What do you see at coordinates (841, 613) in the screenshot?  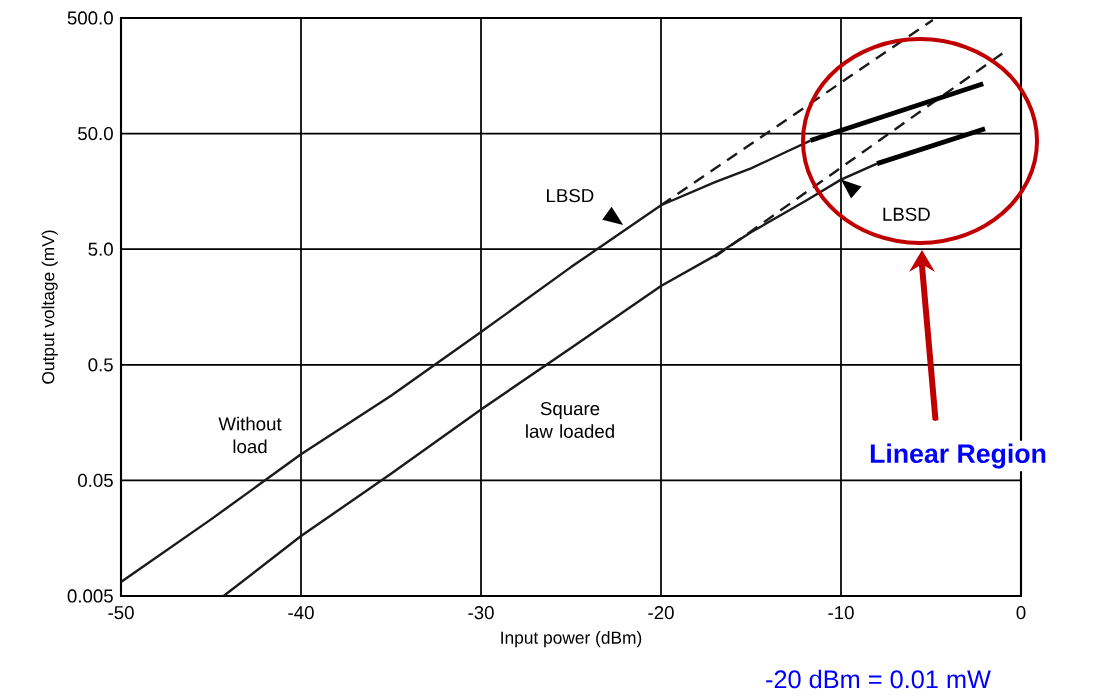 I see `x-tick-label: -10` at bounding box center [841, 613].